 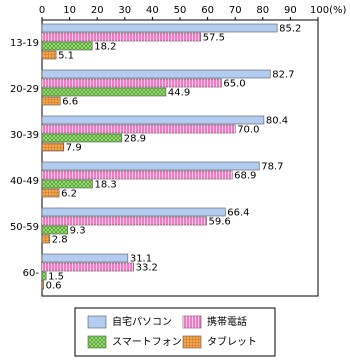 I want to click on x-tick-label: 40, so click(x=152, y=10).